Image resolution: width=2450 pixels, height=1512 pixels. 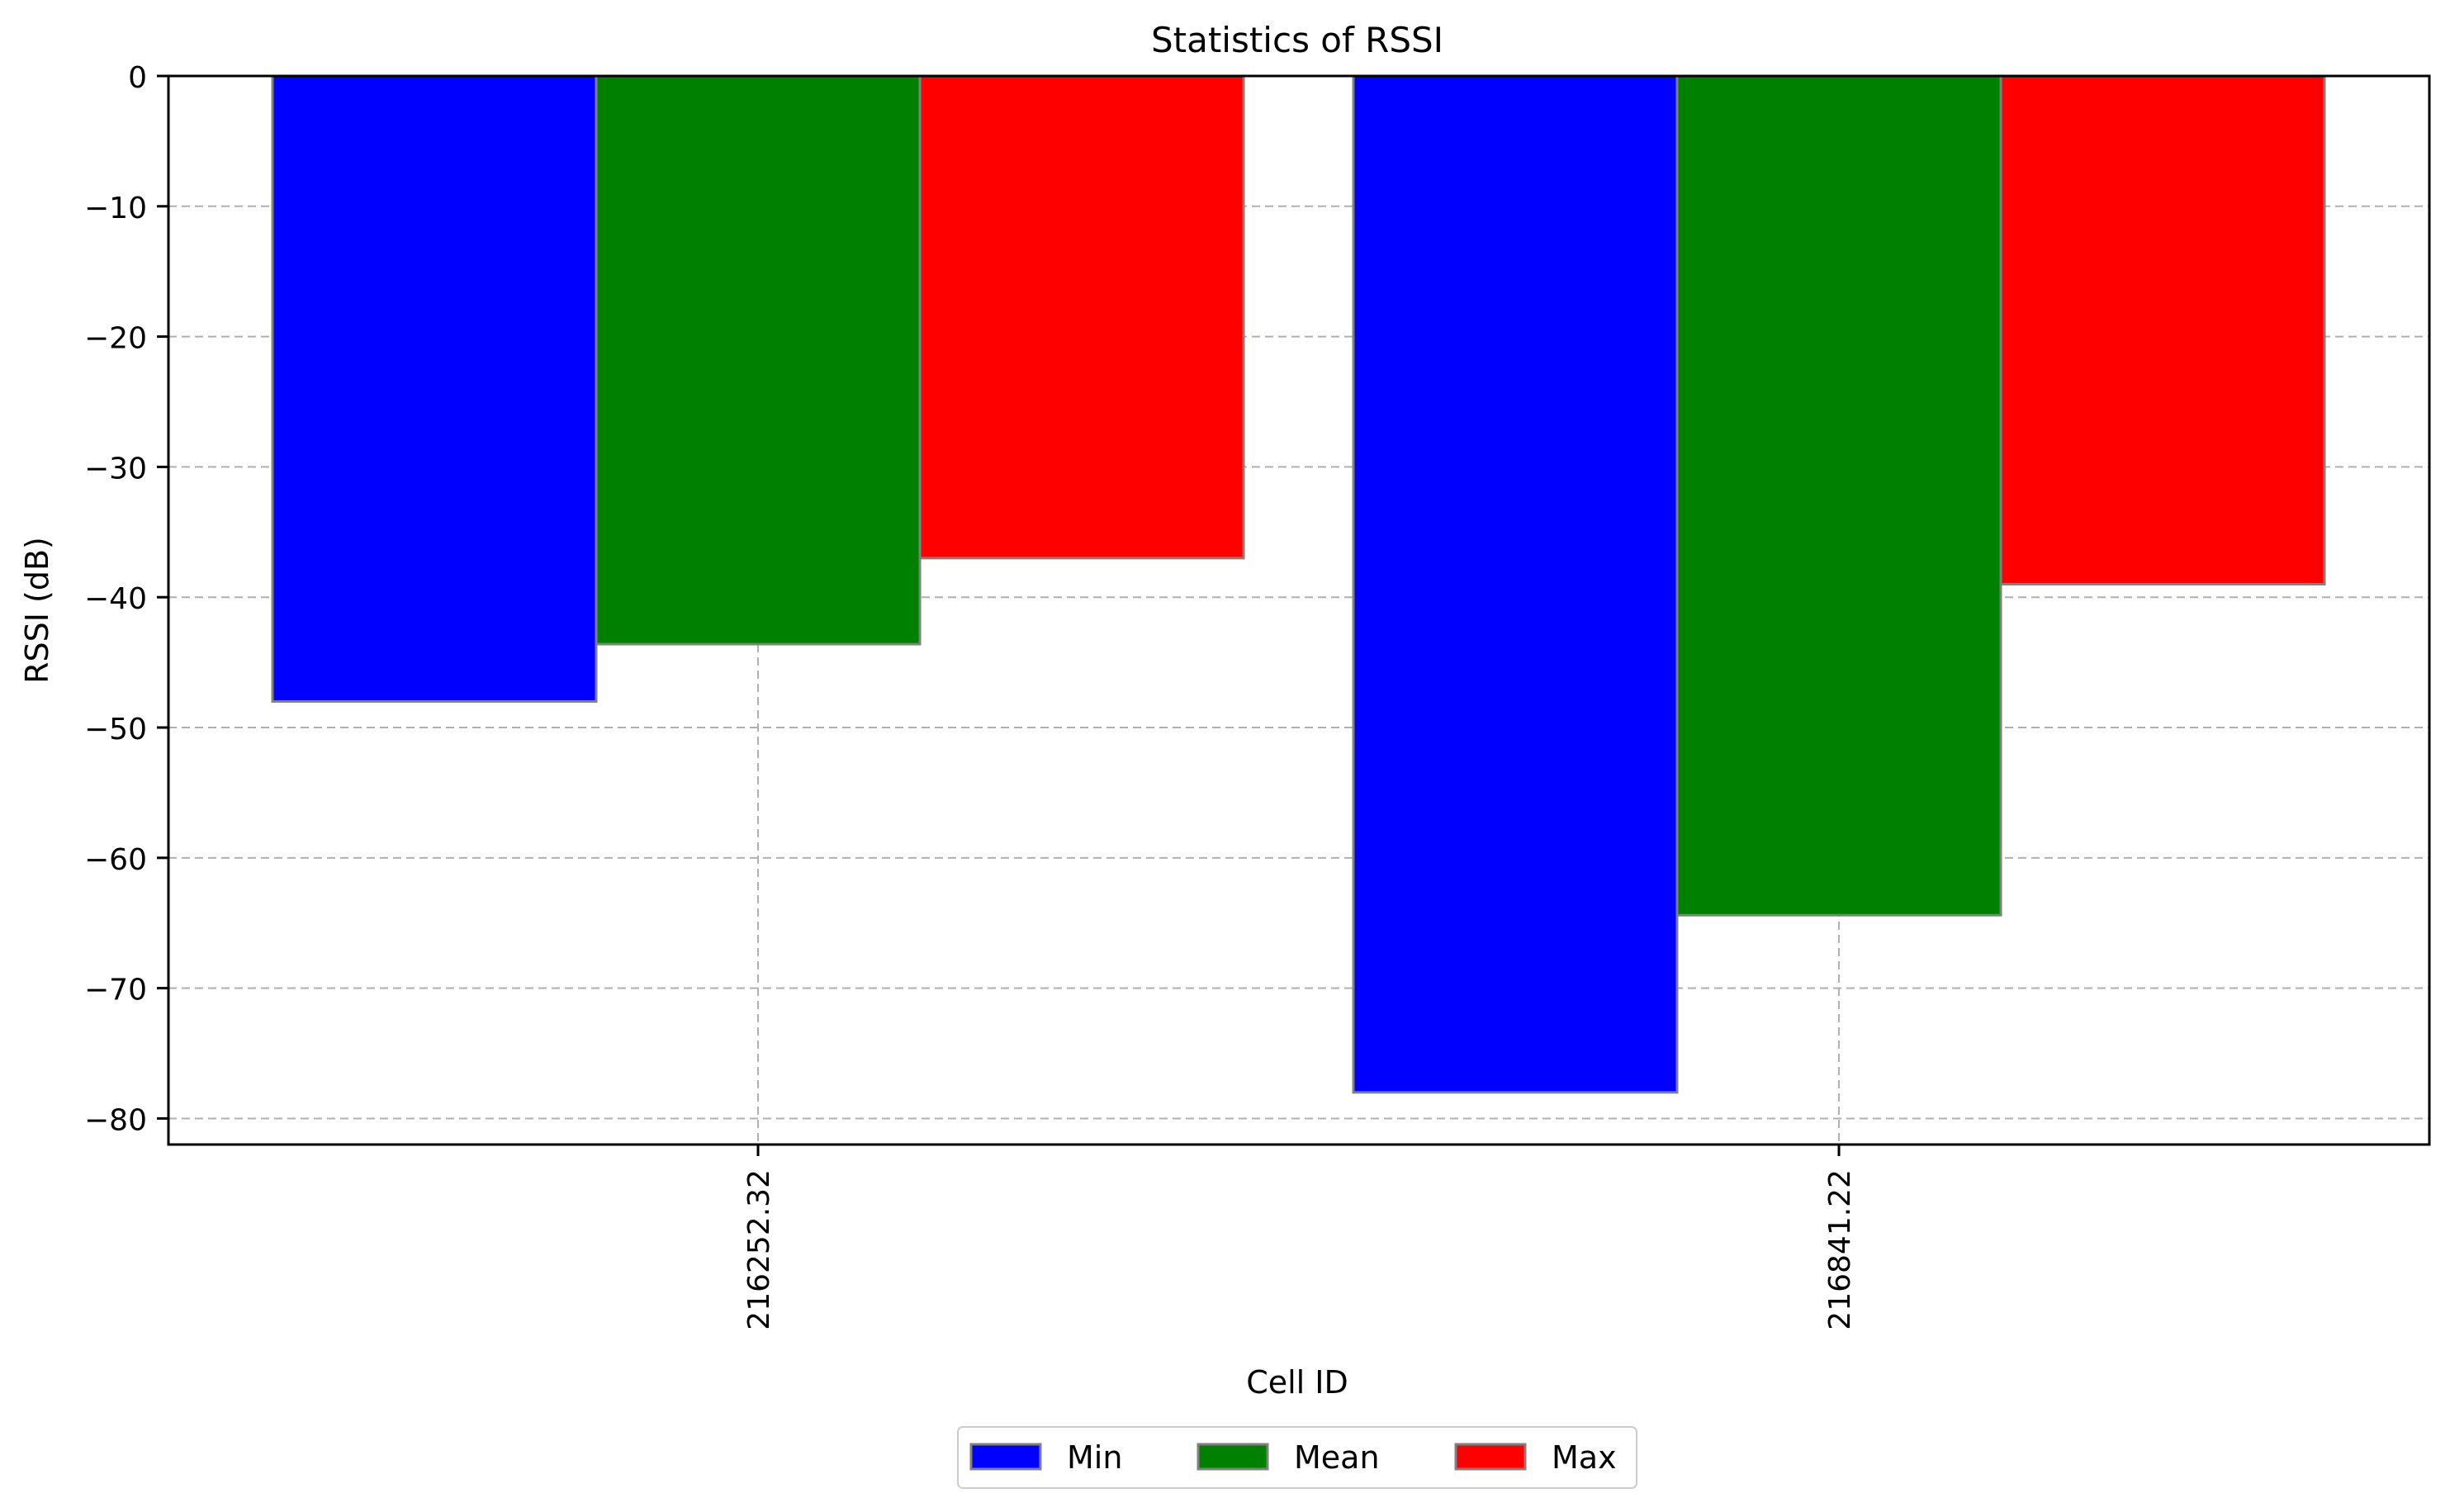 I want to click on y-tick-label: −40, so click(x=116, y=599).